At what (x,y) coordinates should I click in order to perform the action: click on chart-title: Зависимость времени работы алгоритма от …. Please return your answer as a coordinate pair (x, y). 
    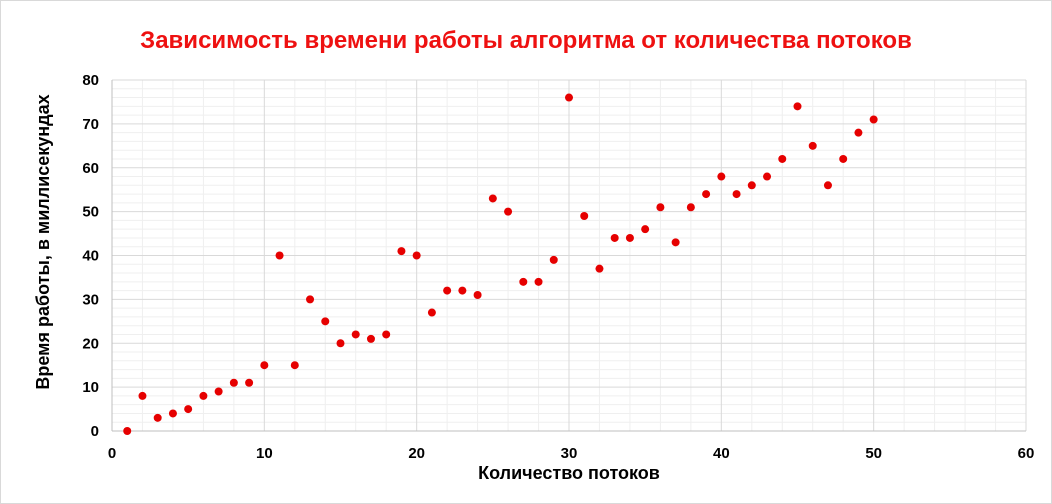
    Looking at the image, I should click on (526, 40).